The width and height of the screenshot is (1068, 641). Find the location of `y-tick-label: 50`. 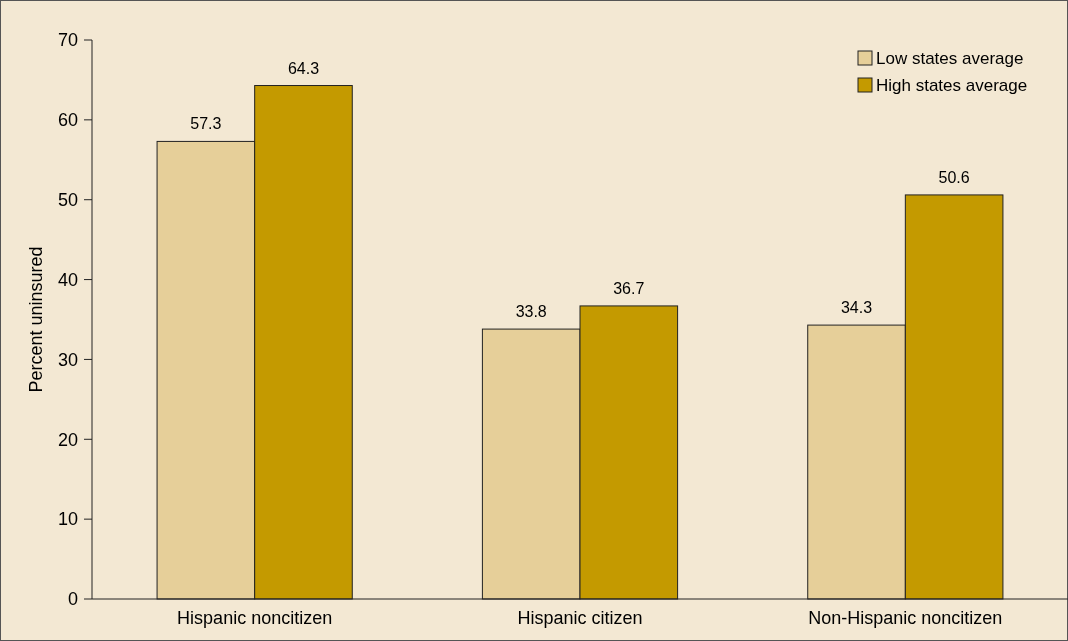

y-tick-label: 50 is located at coordinates (67, 200).